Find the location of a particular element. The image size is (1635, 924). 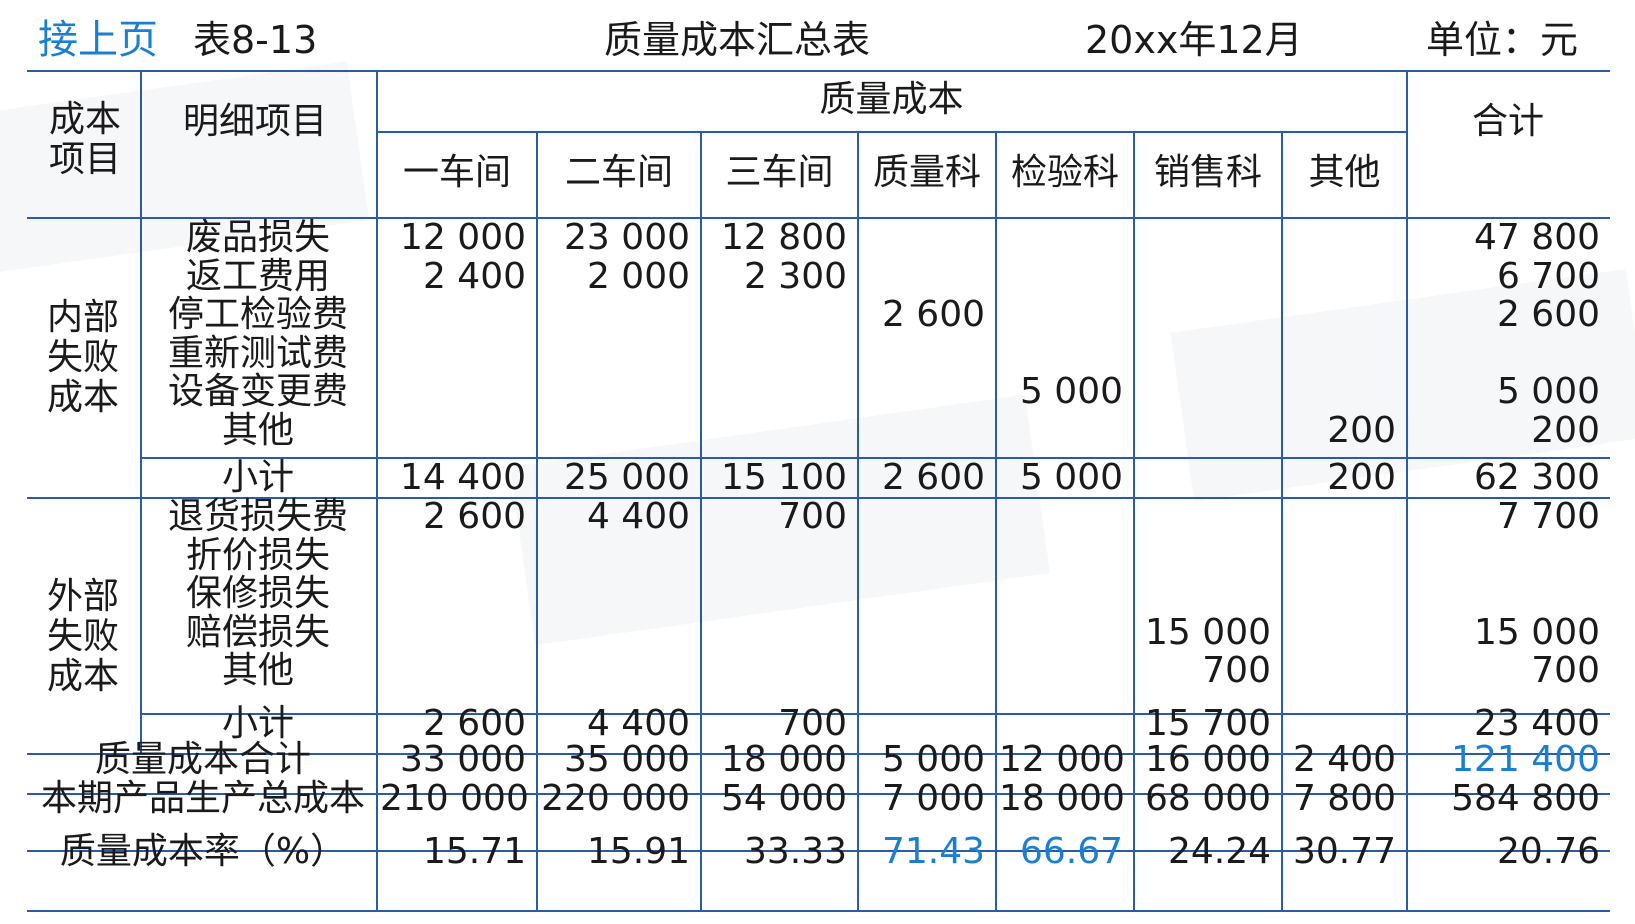

table-cell: 30.77 is located at coordinates (1344, 851).